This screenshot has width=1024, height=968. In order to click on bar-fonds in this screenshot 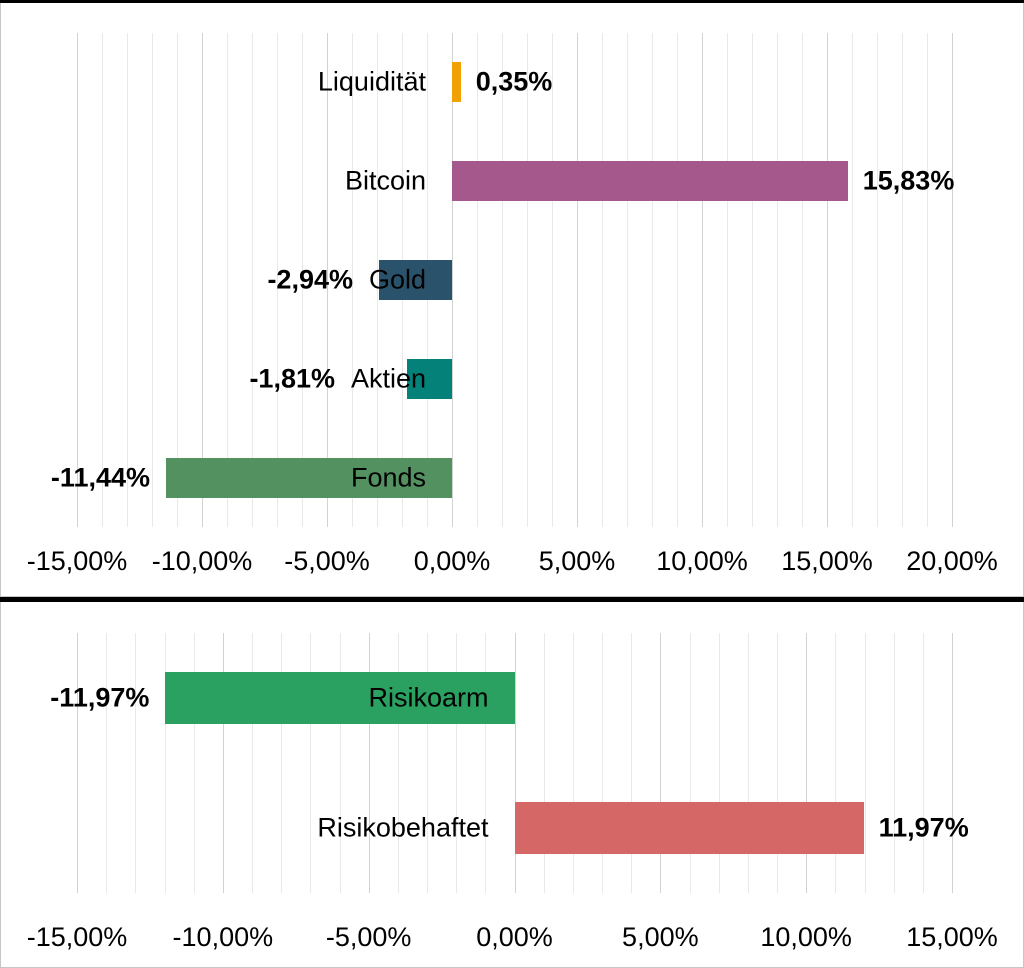, I will do `click(309, 477)`.